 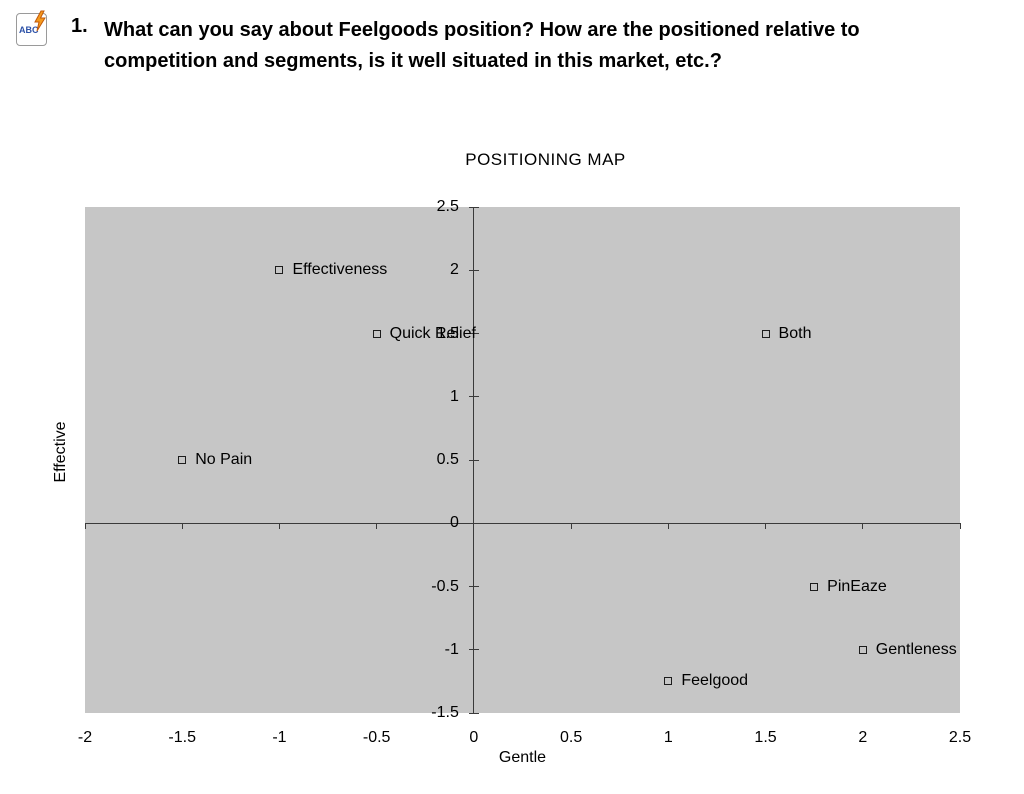 What do you see at coordinates (79, 26) in the screenshot?
I see `question-number: 1.` at bounding box center [79, 26].